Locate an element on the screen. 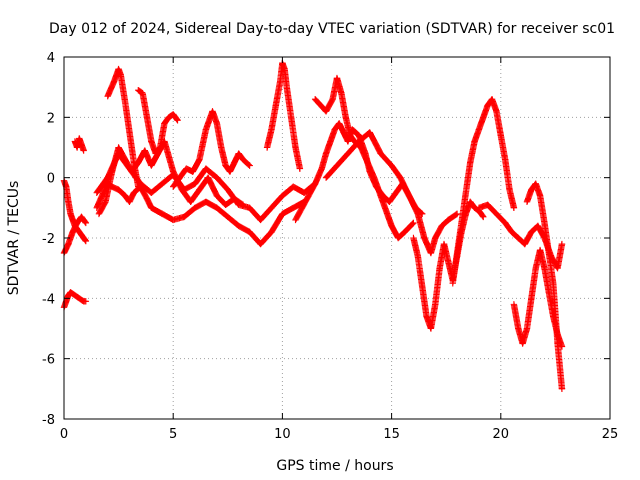 The height and width of the screenshot is (480, 640). y-tick-label: 2 is located at coordinates (51, 118).